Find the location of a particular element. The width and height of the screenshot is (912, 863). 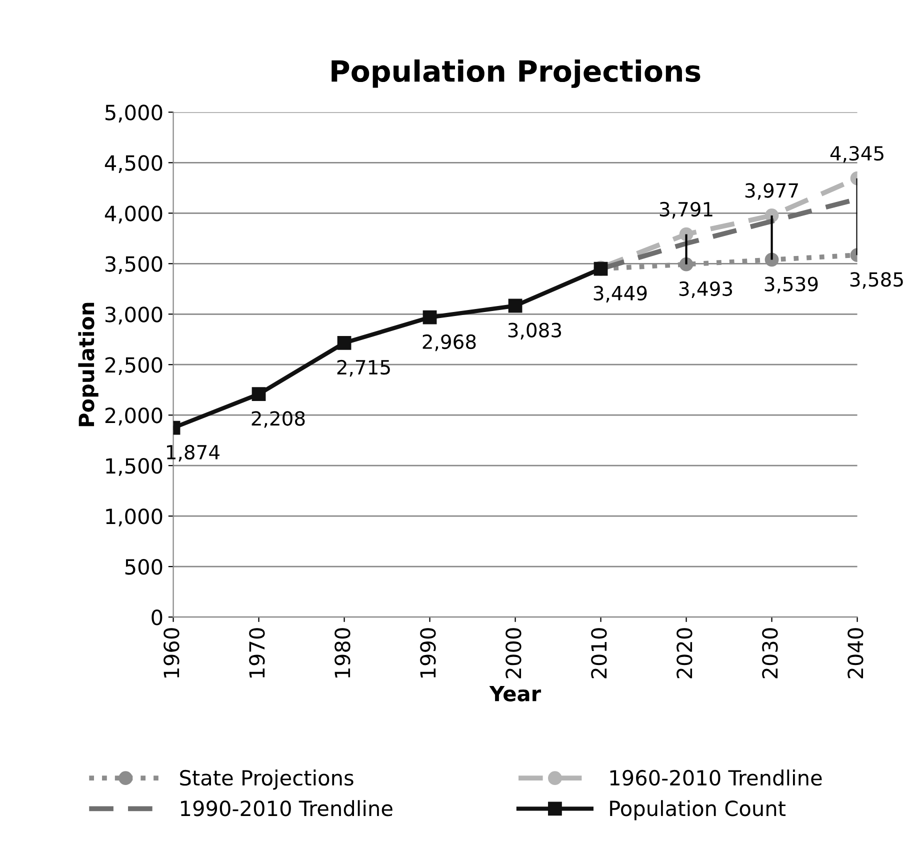

data-label: 2,715 is located at coordinates (363, 368).